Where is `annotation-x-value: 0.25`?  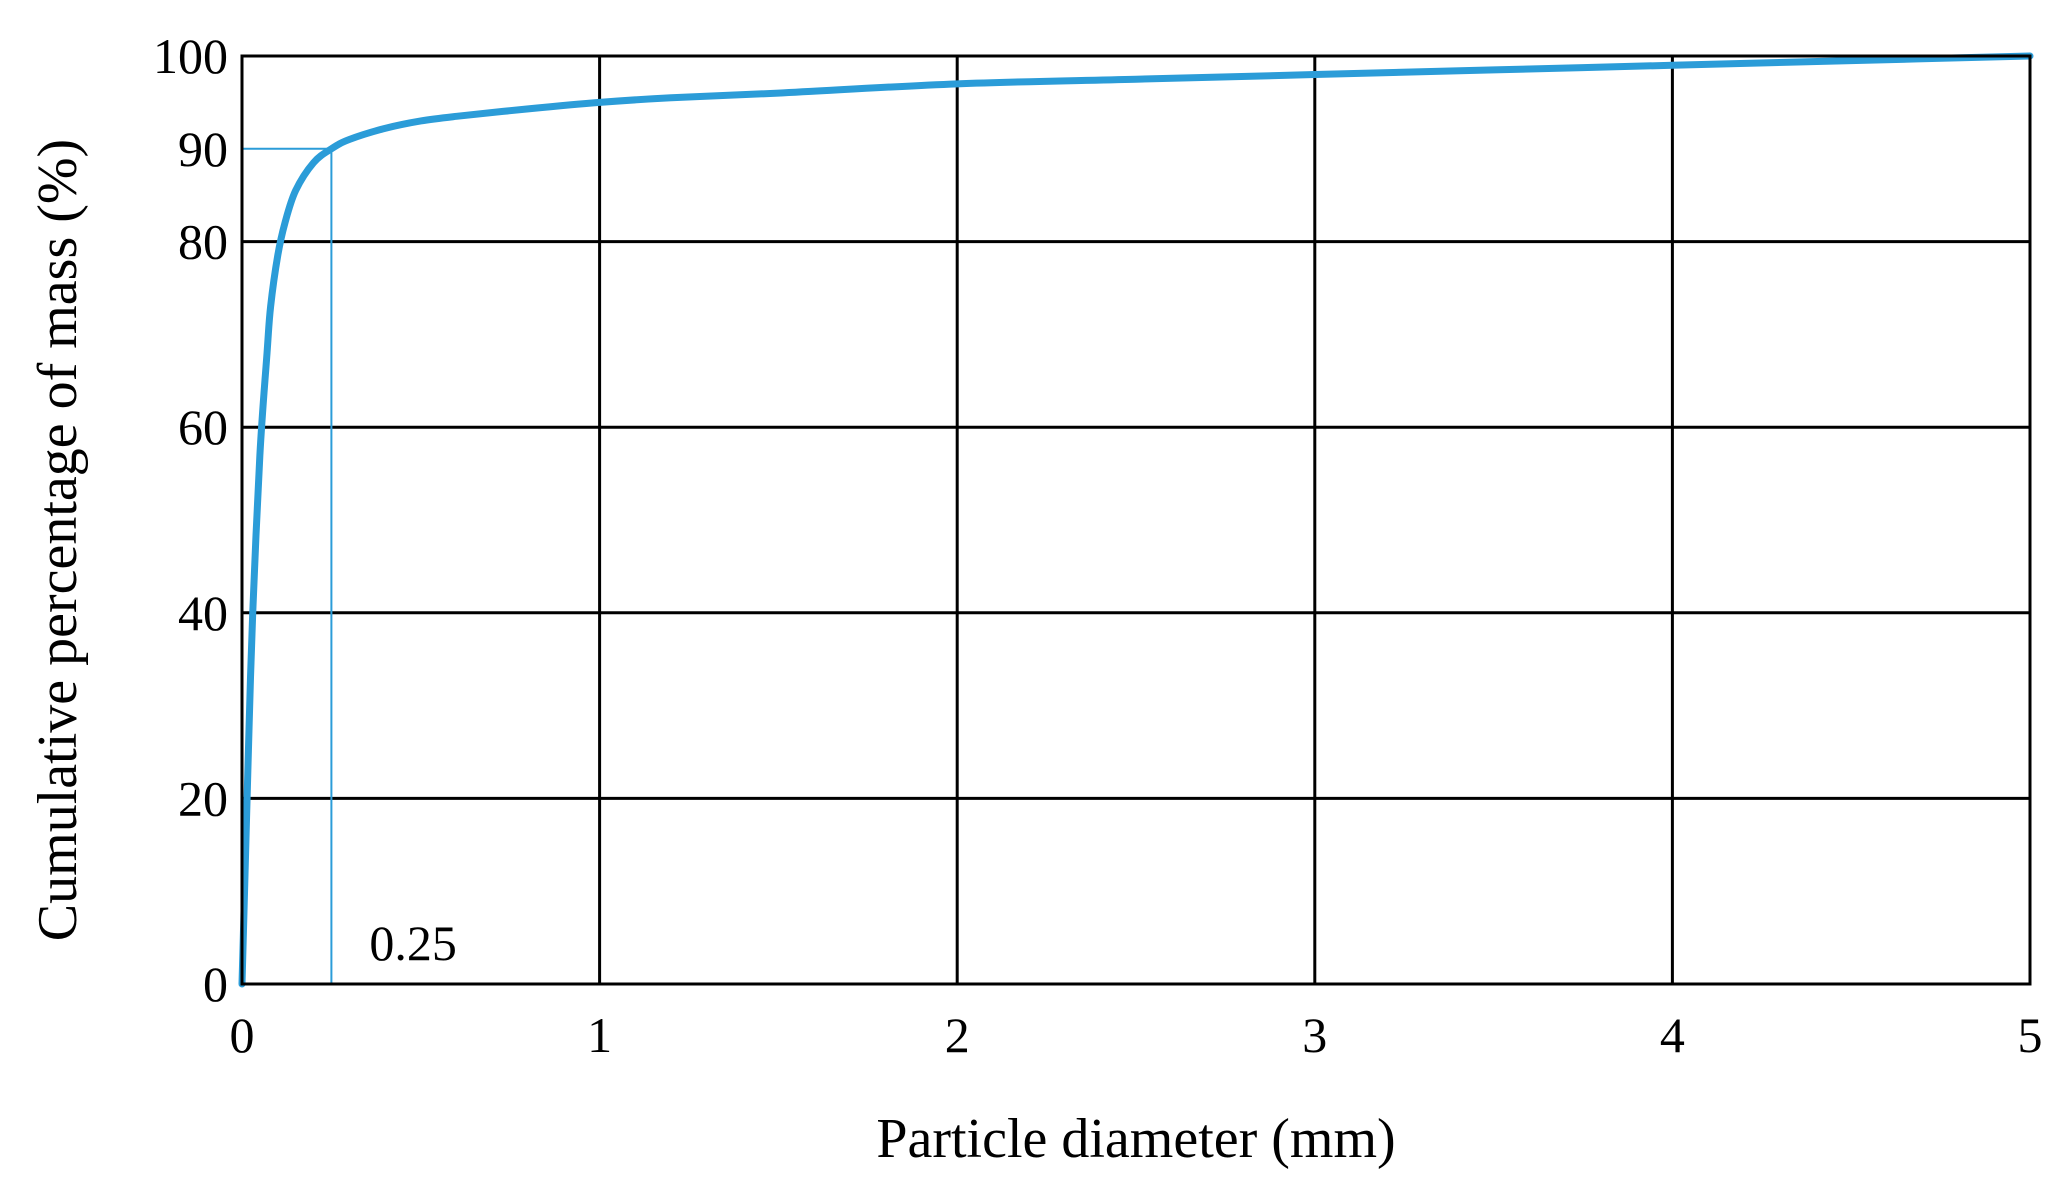
annotation-x-value: 0.25 is located at coordinates (413, 943).